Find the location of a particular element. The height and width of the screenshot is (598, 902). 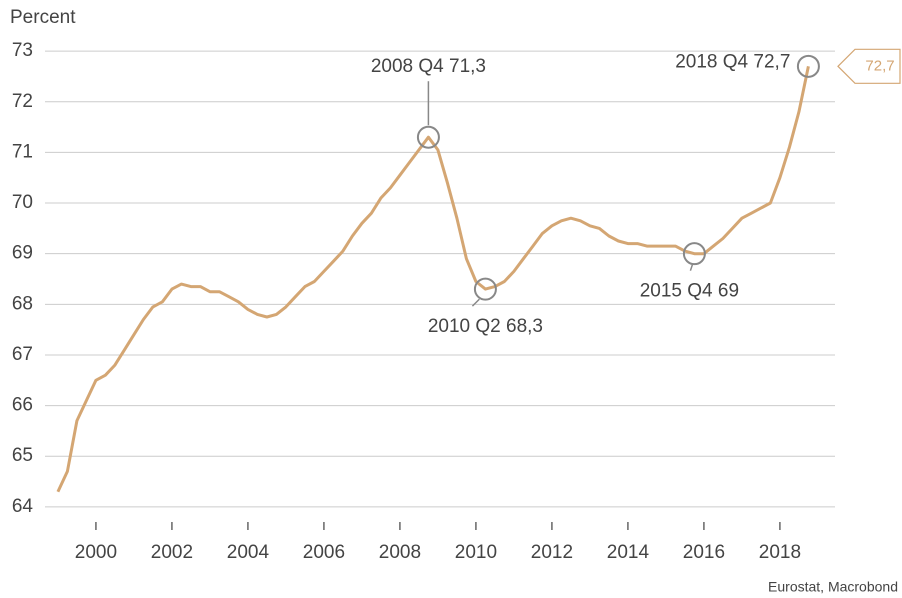

y-tick-label: 68 is located at coordinates (22, 303).